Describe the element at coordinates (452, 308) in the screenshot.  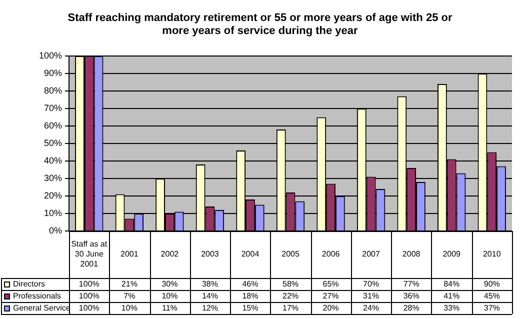
I see `data-label: 33%` at that location.